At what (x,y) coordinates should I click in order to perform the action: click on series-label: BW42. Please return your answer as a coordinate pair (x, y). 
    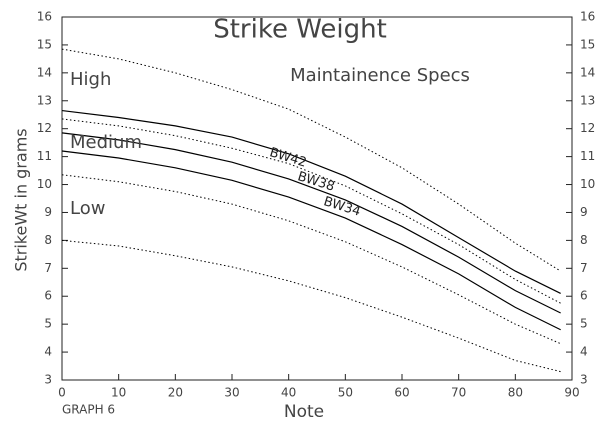
    Looking at the image, I should click on (288, 157).